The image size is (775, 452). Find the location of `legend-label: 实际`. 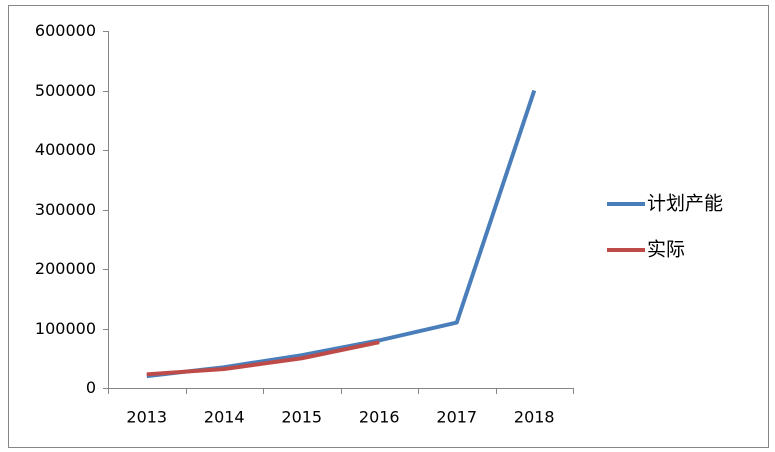

legend-label: 实际 is located at coordinates (666, 250).